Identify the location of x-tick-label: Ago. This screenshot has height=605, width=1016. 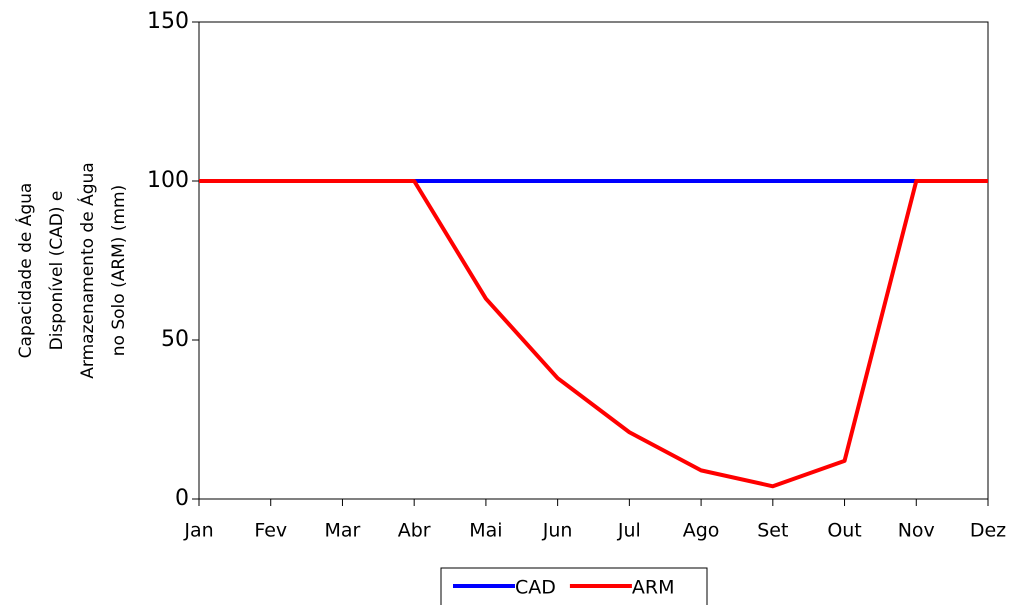
(701, 531).